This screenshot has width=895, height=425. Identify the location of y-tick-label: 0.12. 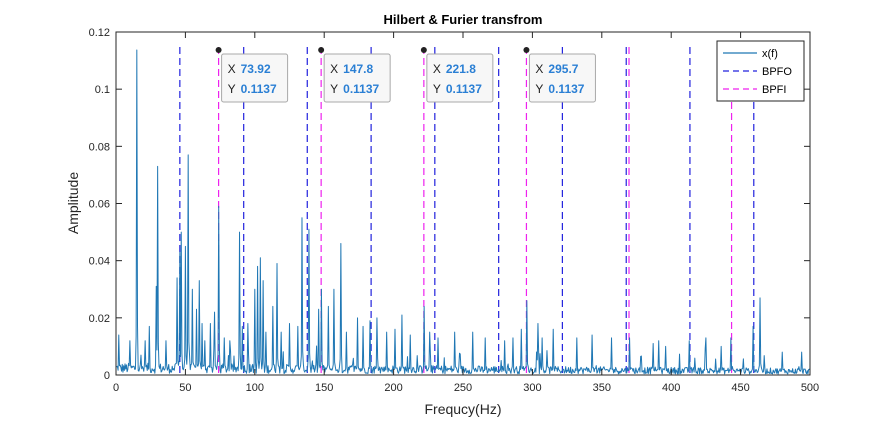
(99, 33).